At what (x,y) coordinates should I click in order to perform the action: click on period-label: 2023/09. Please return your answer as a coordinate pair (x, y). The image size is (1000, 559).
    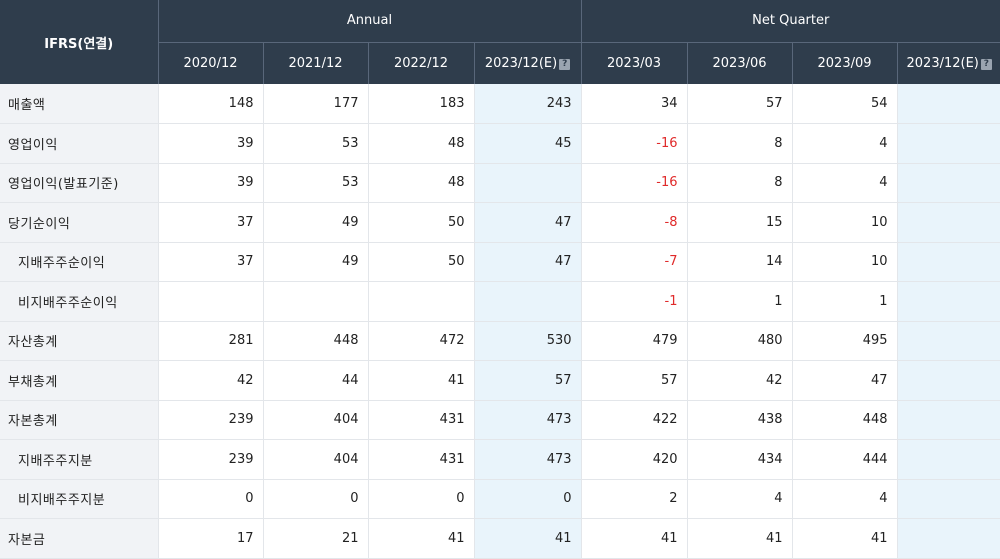
    Looking at the image, I should click on (844, 63).